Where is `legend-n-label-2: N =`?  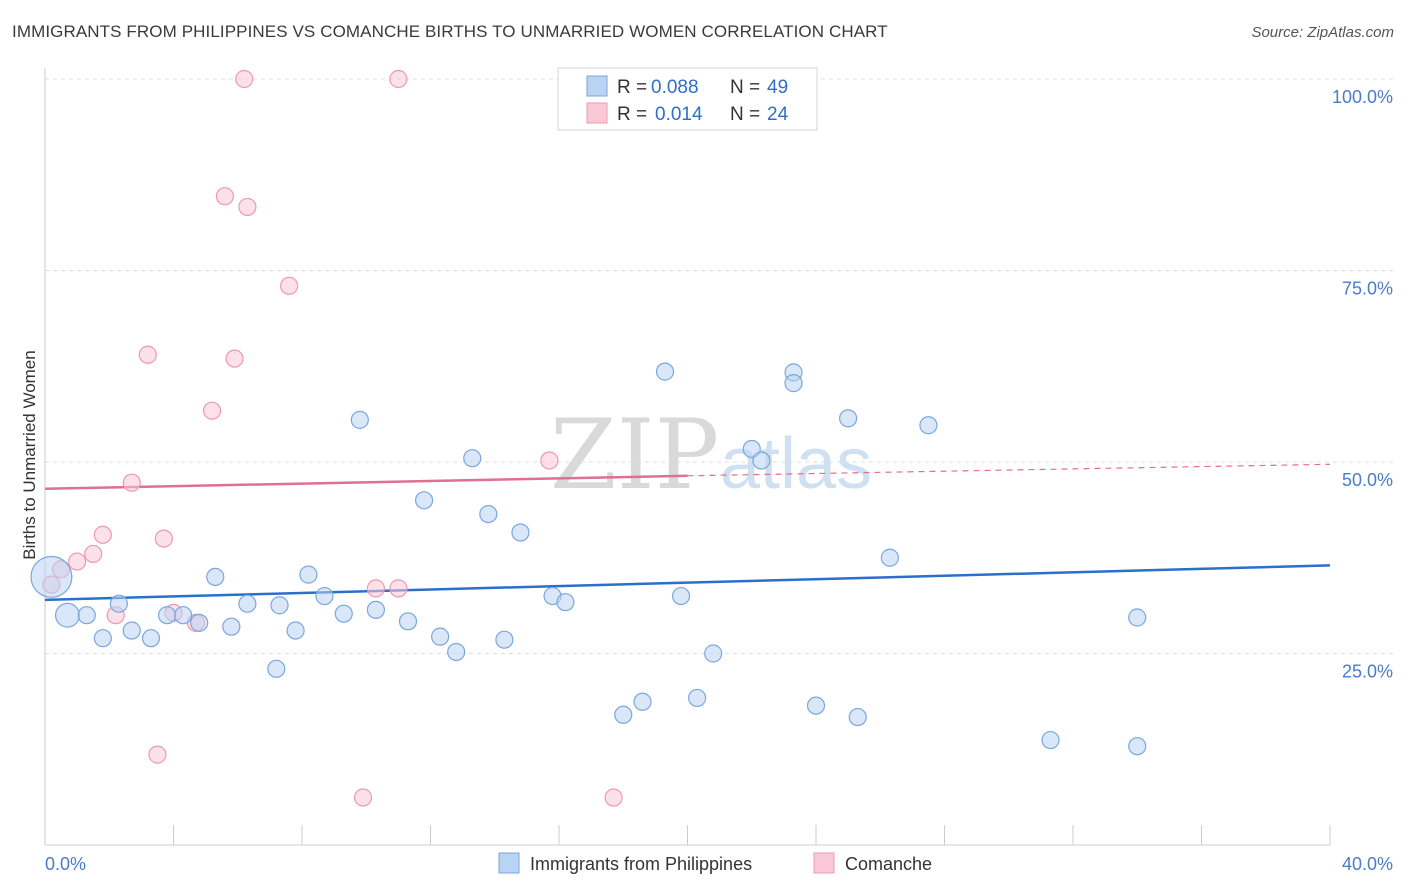 legend-n-label-2: N = is located at coordinates (745, 114).